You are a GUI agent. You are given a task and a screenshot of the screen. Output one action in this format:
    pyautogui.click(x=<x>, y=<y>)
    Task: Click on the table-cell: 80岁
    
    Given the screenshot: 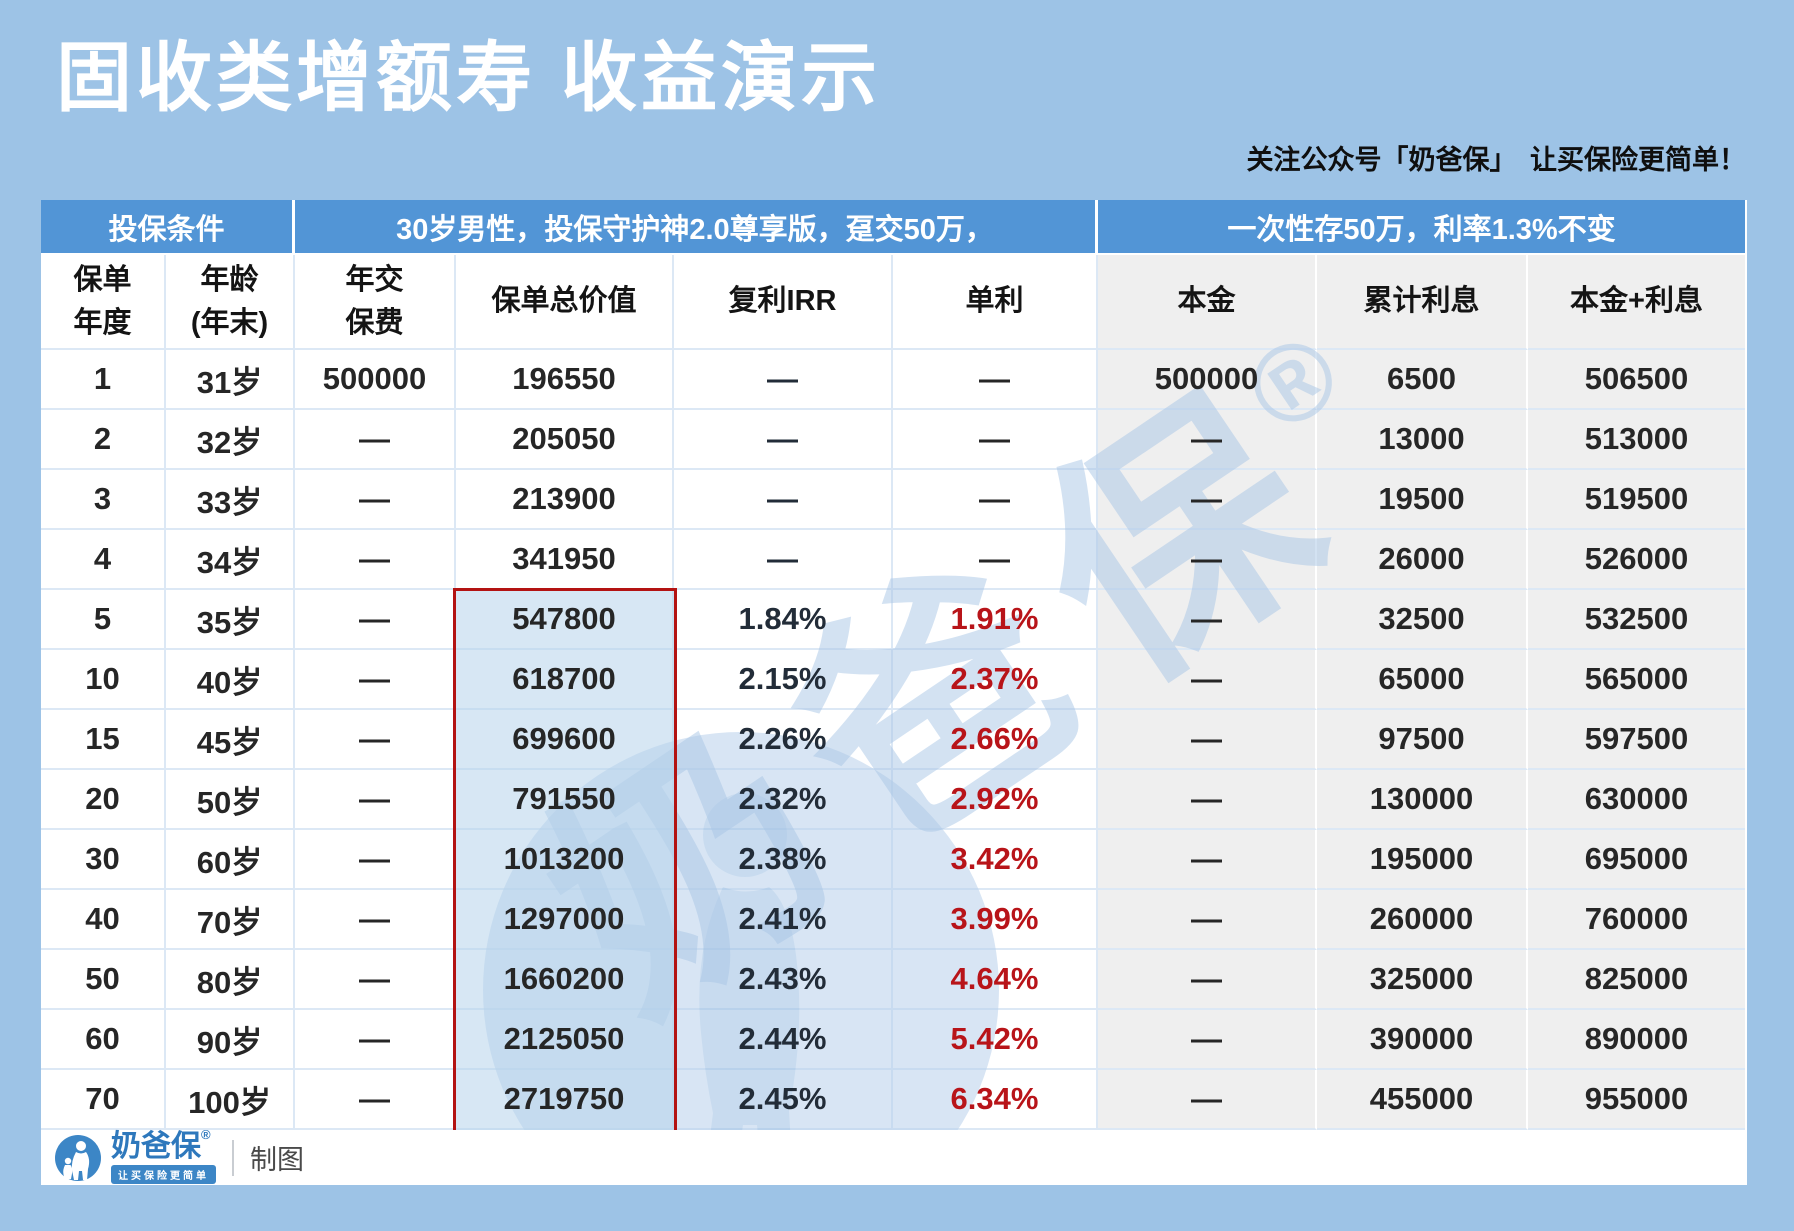 What is the action you would take?
    pyautogui.click(x=230, y=980)
    